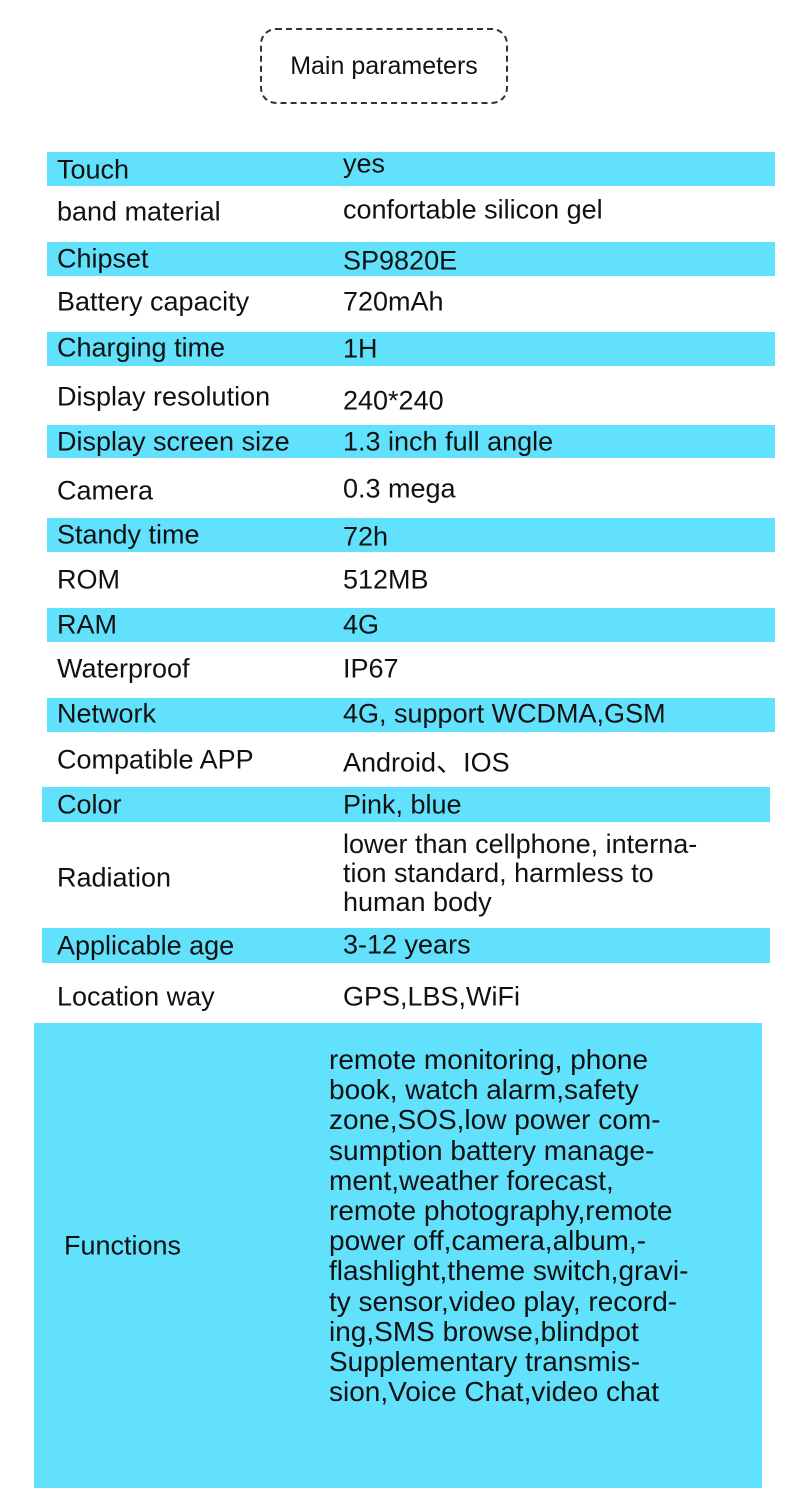  What do you see at coordinates (448, 441) in the screenshot?
I see `param-value: 1.3 inch full angle` at bounding box center [448, 441].